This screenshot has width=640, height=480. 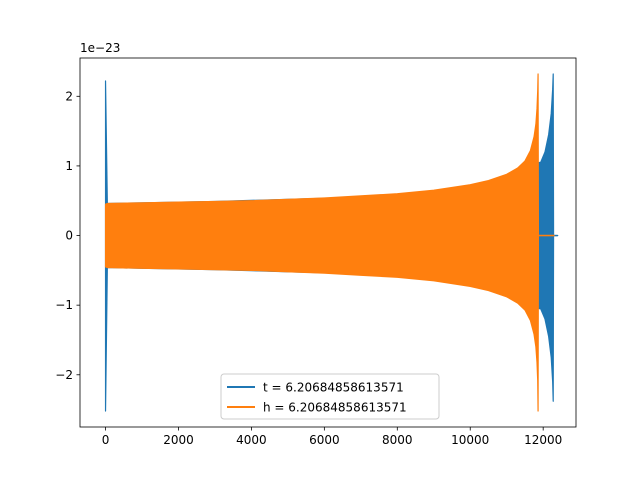 What do you see at coordinates (69, 96) in the screenshot?
I see `y-tick-label: 2` at bounding box center [69, 96].